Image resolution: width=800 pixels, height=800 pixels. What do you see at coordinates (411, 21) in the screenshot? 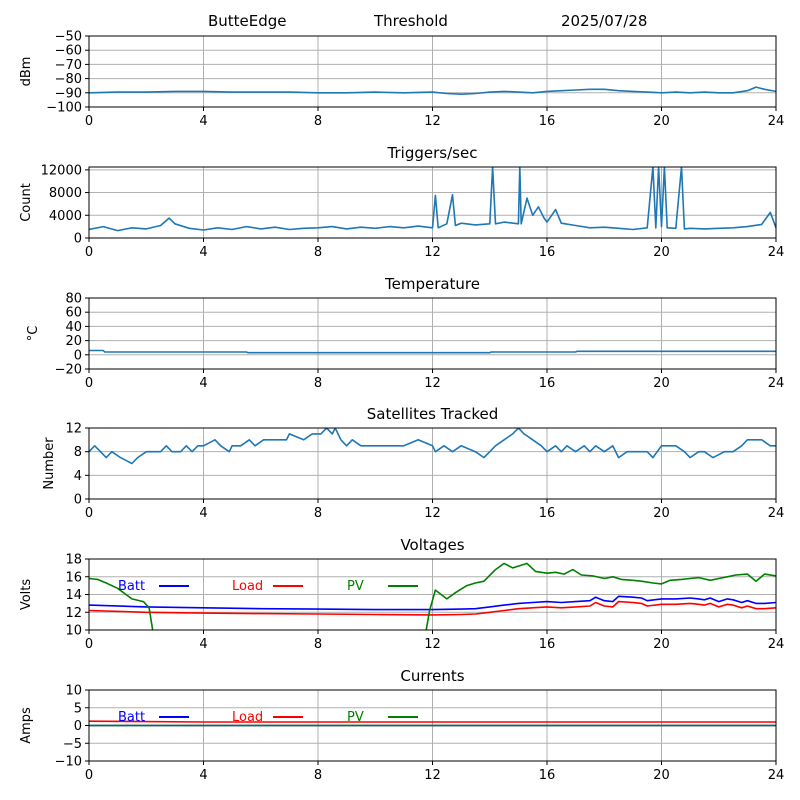
I see `trigger-mode: Threshold` at bounding box center [411, 21].